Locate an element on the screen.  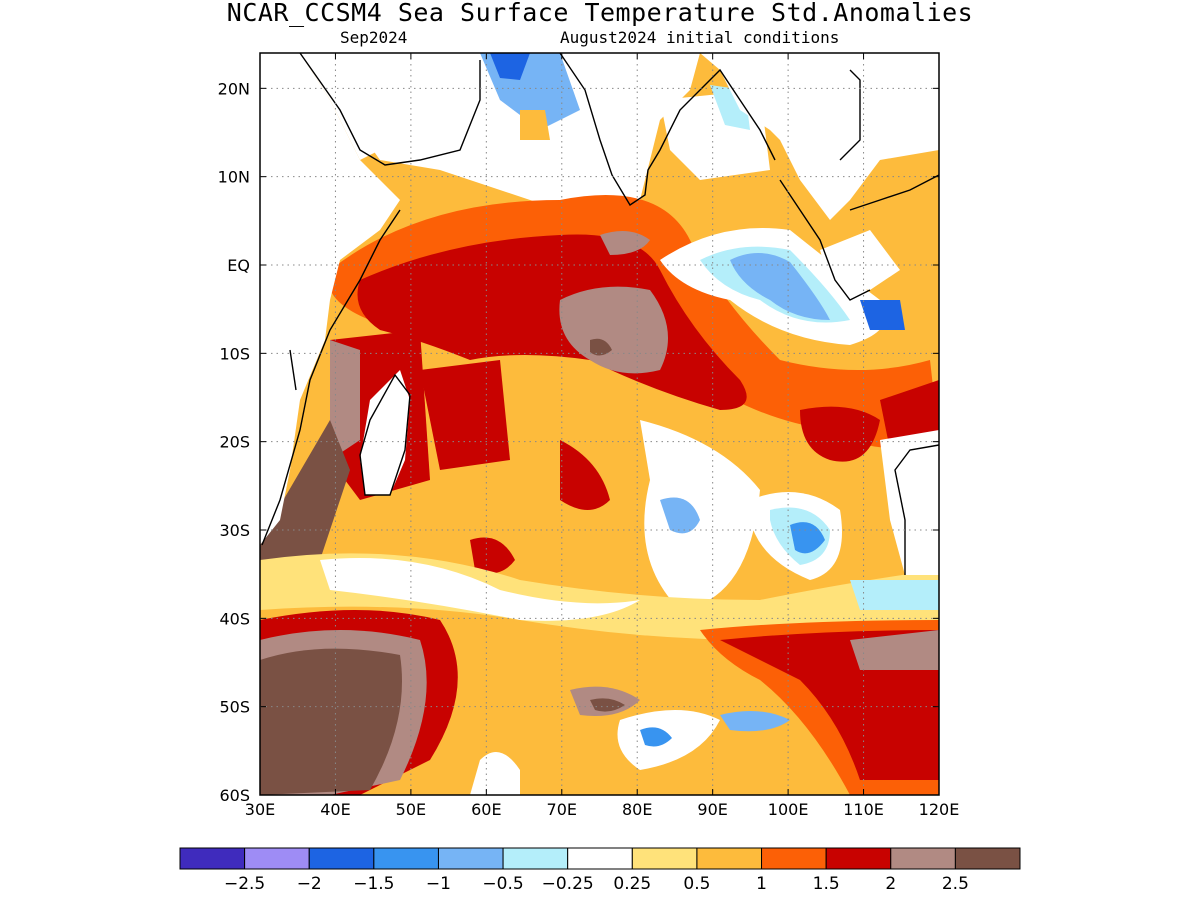
lat-tick-label: 30S is located at coordinates (234, 530).